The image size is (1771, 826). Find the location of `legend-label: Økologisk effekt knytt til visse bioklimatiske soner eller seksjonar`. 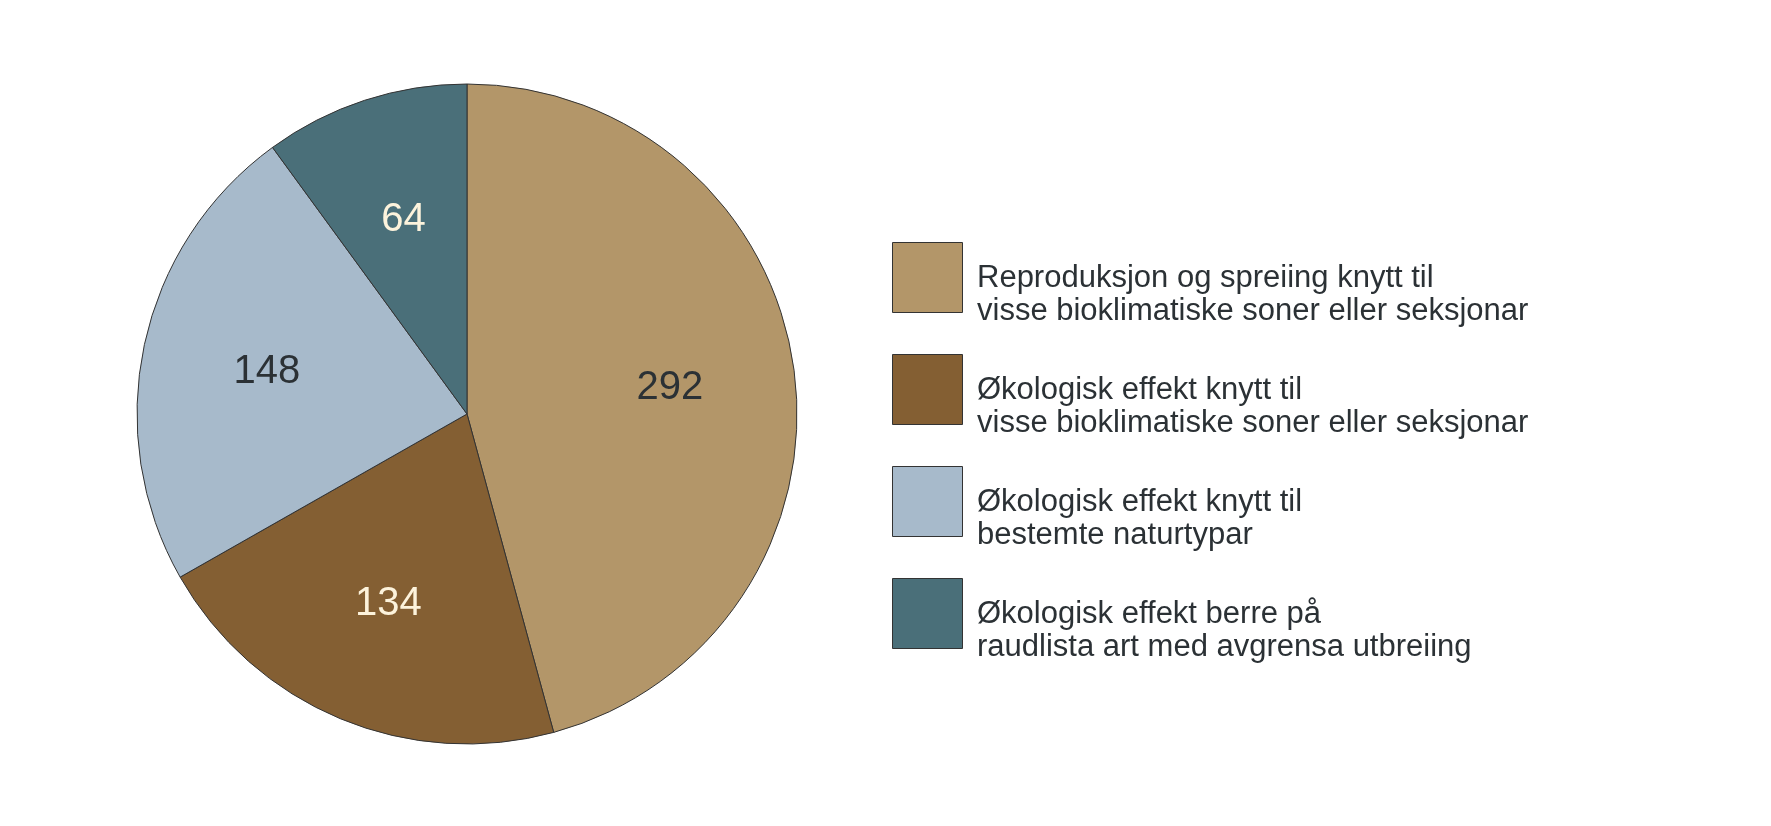

legend-label: Økologisk effekt knytt til visse bioklimatiske soner eller seksjonar is located at coordinates (1253, 404).